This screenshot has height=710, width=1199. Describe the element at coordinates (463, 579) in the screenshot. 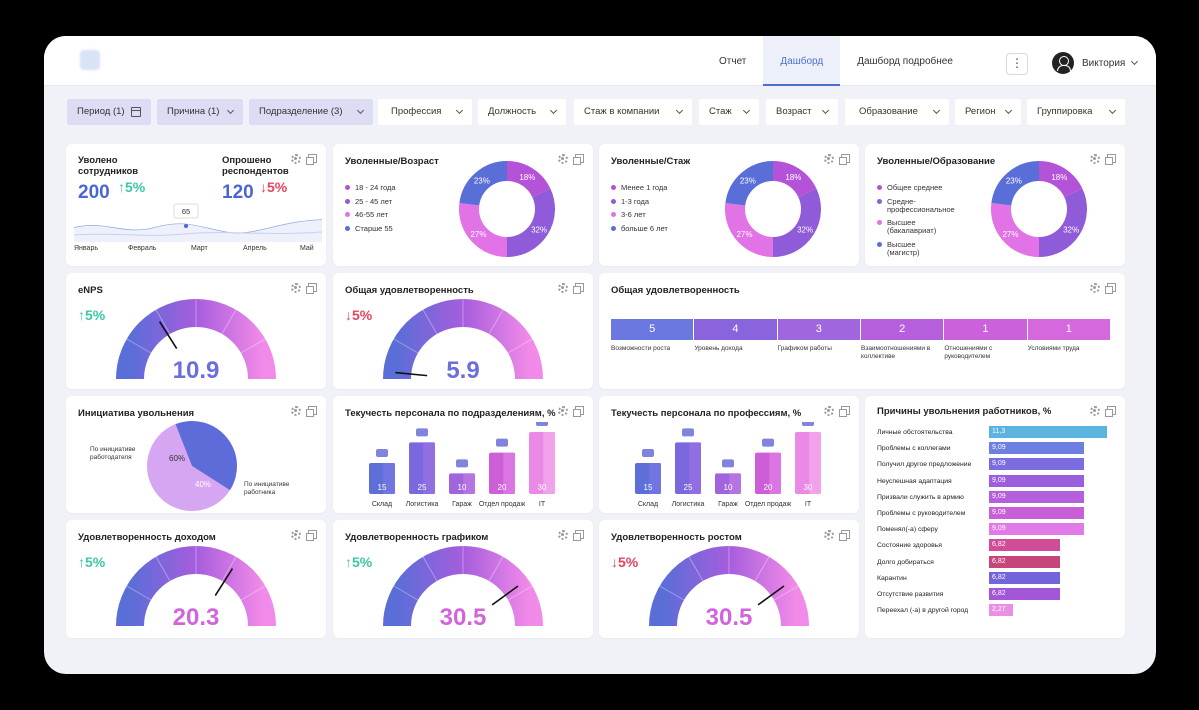

I see `card-schedule-satisfaction: Удовлетворенность графиком ↑5% 30.5` at that location.